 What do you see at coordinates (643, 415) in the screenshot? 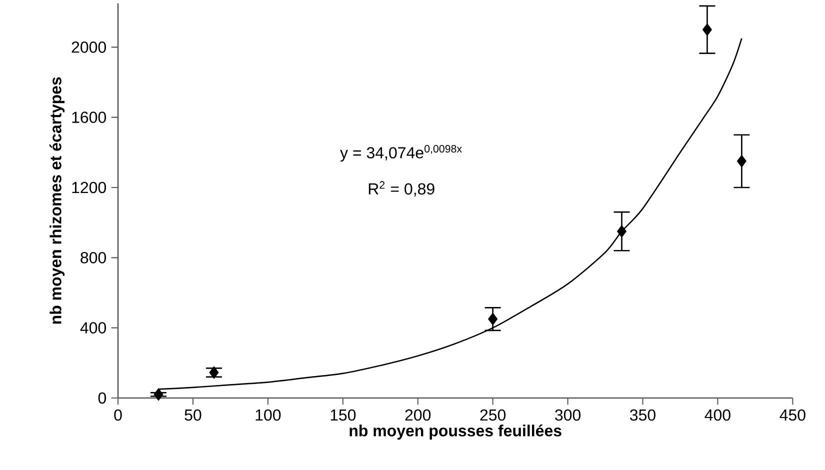
I see `x-tick-label: 350` at bounding box center [643, 415].